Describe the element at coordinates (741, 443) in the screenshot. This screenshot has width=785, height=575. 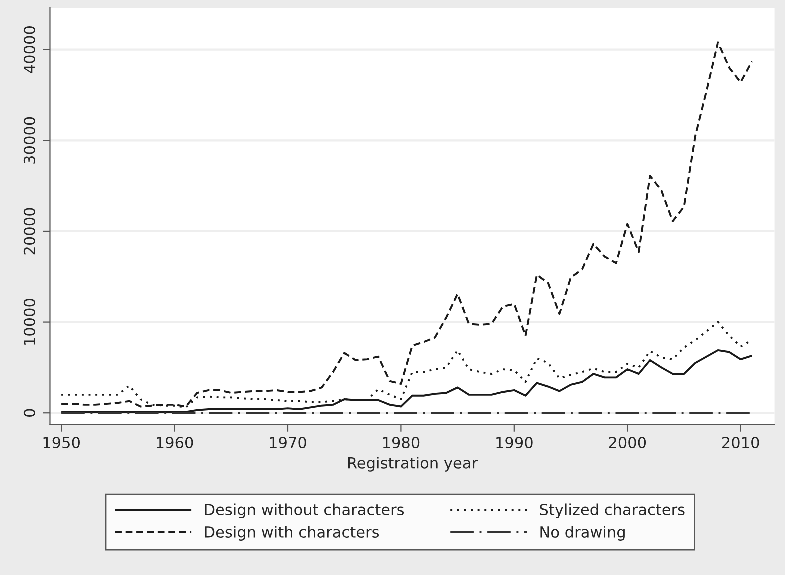
I see `x-tick-label: 2010` at that location.